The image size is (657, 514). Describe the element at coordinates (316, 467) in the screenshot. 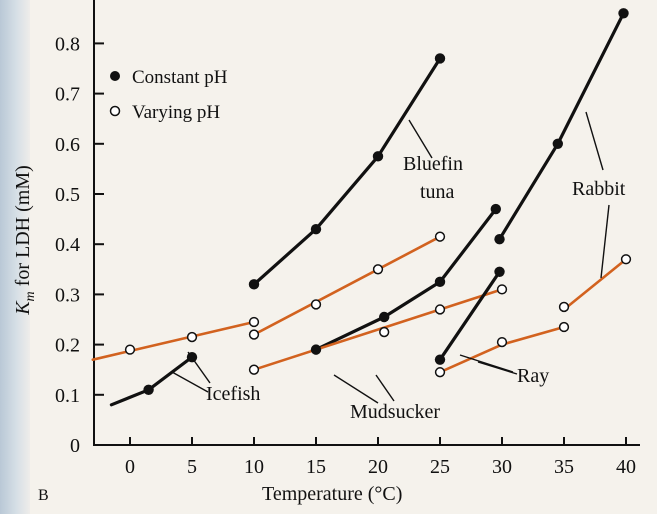

I see `x-tick-label: 15` at that location.